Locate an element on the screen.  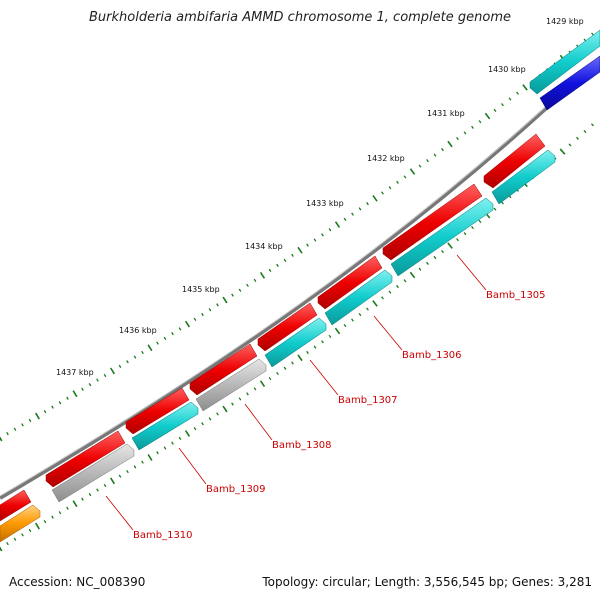
gene-arrow-1308a is located at coordinates (295, 342).